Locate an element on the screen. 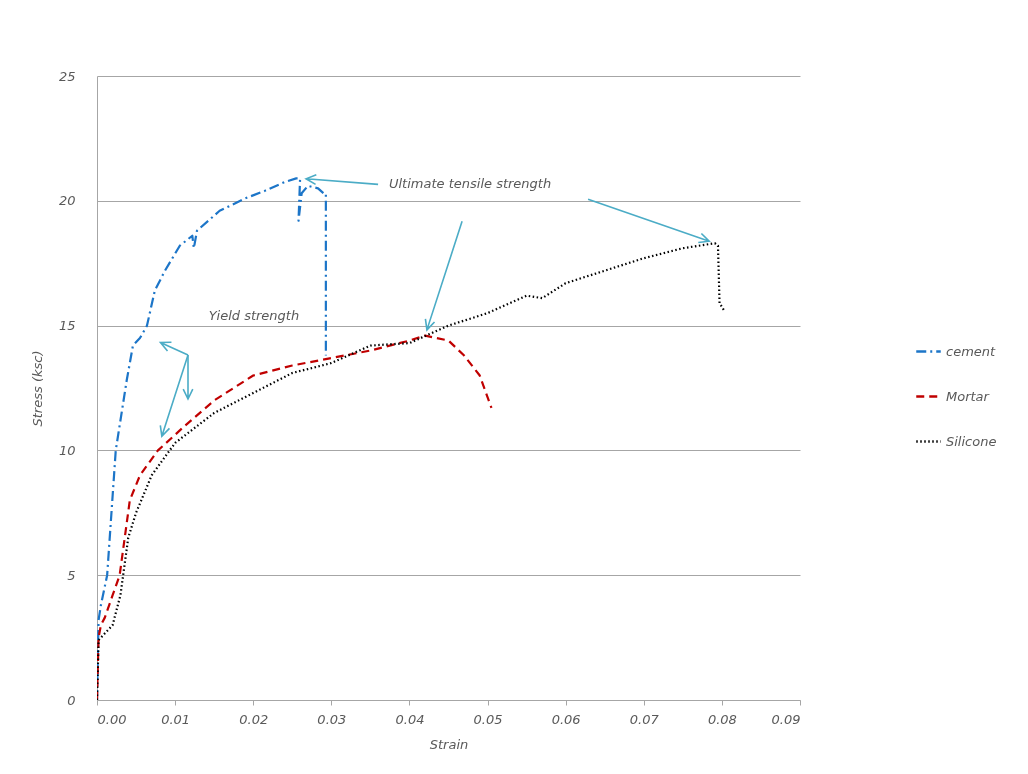 The height and width of the screenshot is (774, 1028). y-tick-label: 5 is located at coordinates (71, 575).